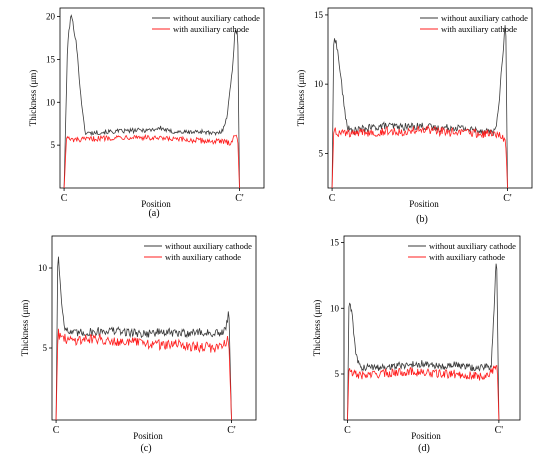 The width and height of the screenshot is (550, 462). What do you see at coordinates (145, 448) in the screenshot?
I see `panel-label: (c)` at bounding box center [145, 448].